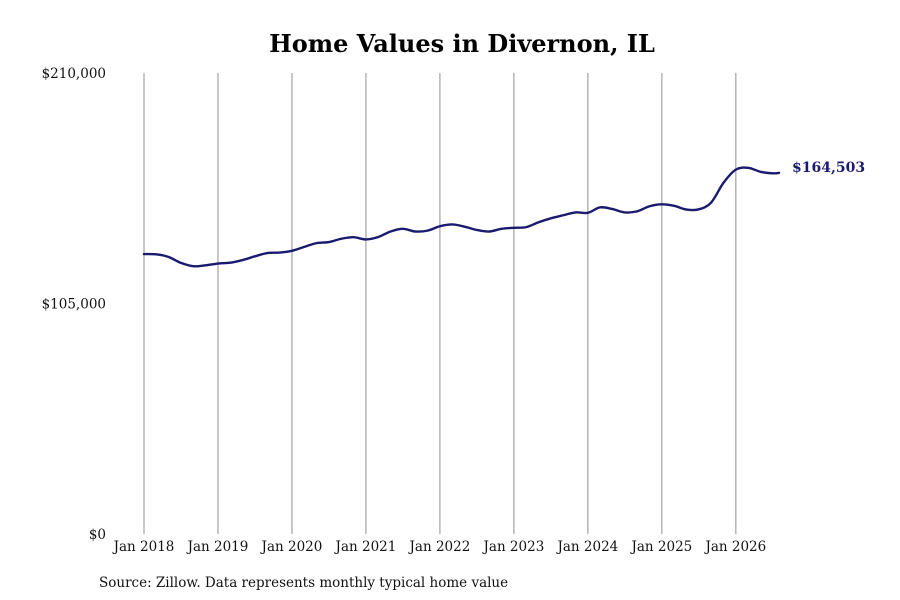  What do you see at coordinates (97, 535) in the screenshot?
I see `y-tick-label: $0` at bounding box center [97, 535].